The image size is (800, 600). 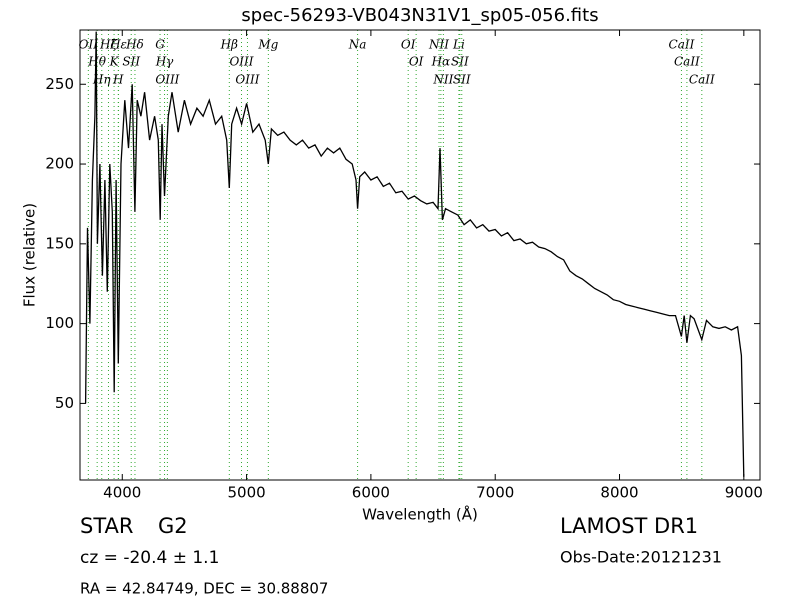 What do you see at coordinates (59, 243) in the screenshot?
I see `y-tick-label: 150` at bounding box center [59, 243].